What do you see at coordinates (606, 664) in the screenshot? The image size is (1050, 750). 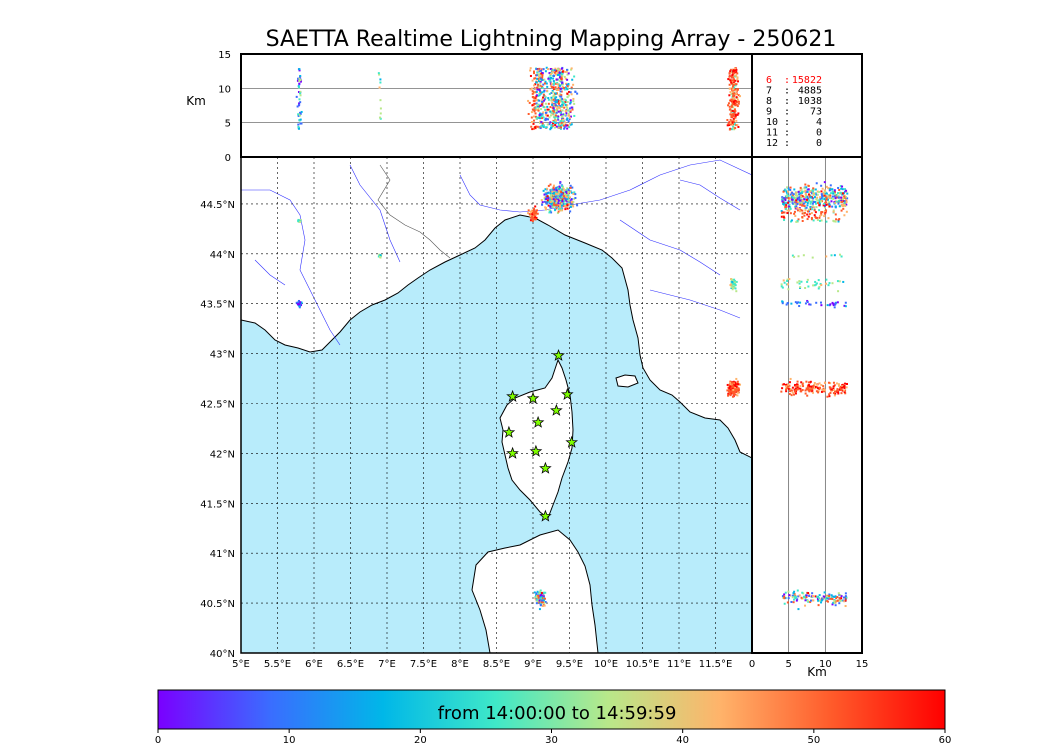 I see `longitude-tick: 10°E` at bounding box center [606, 664].